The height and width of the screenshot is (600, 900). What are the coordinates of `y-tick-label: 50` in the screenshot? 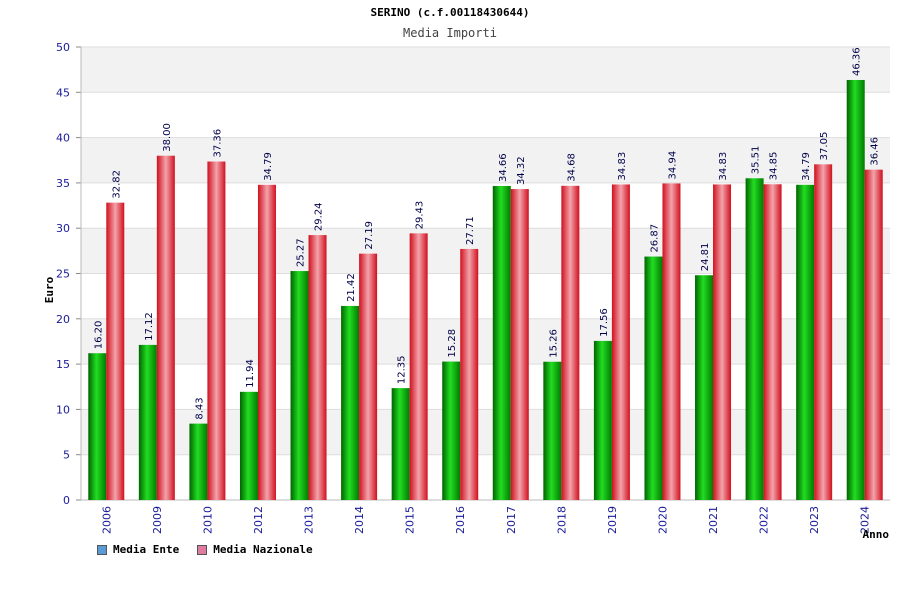 It's located at (63, 47).